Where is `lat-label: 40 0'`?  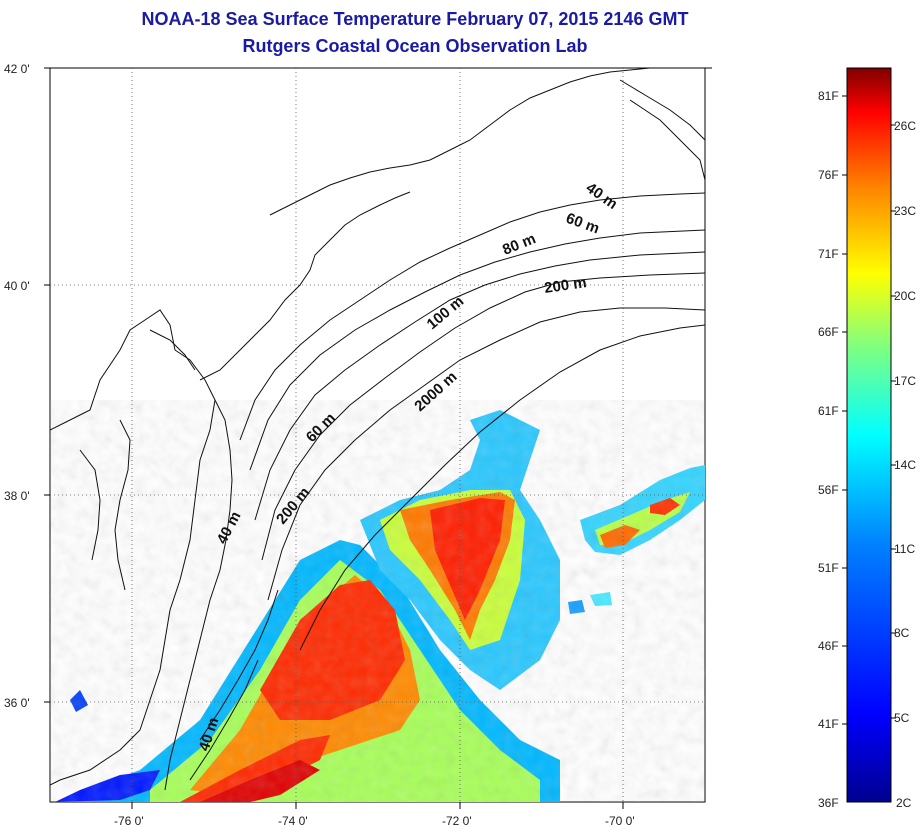 lat-label: 40 0' is located at coordinates (17, 286).